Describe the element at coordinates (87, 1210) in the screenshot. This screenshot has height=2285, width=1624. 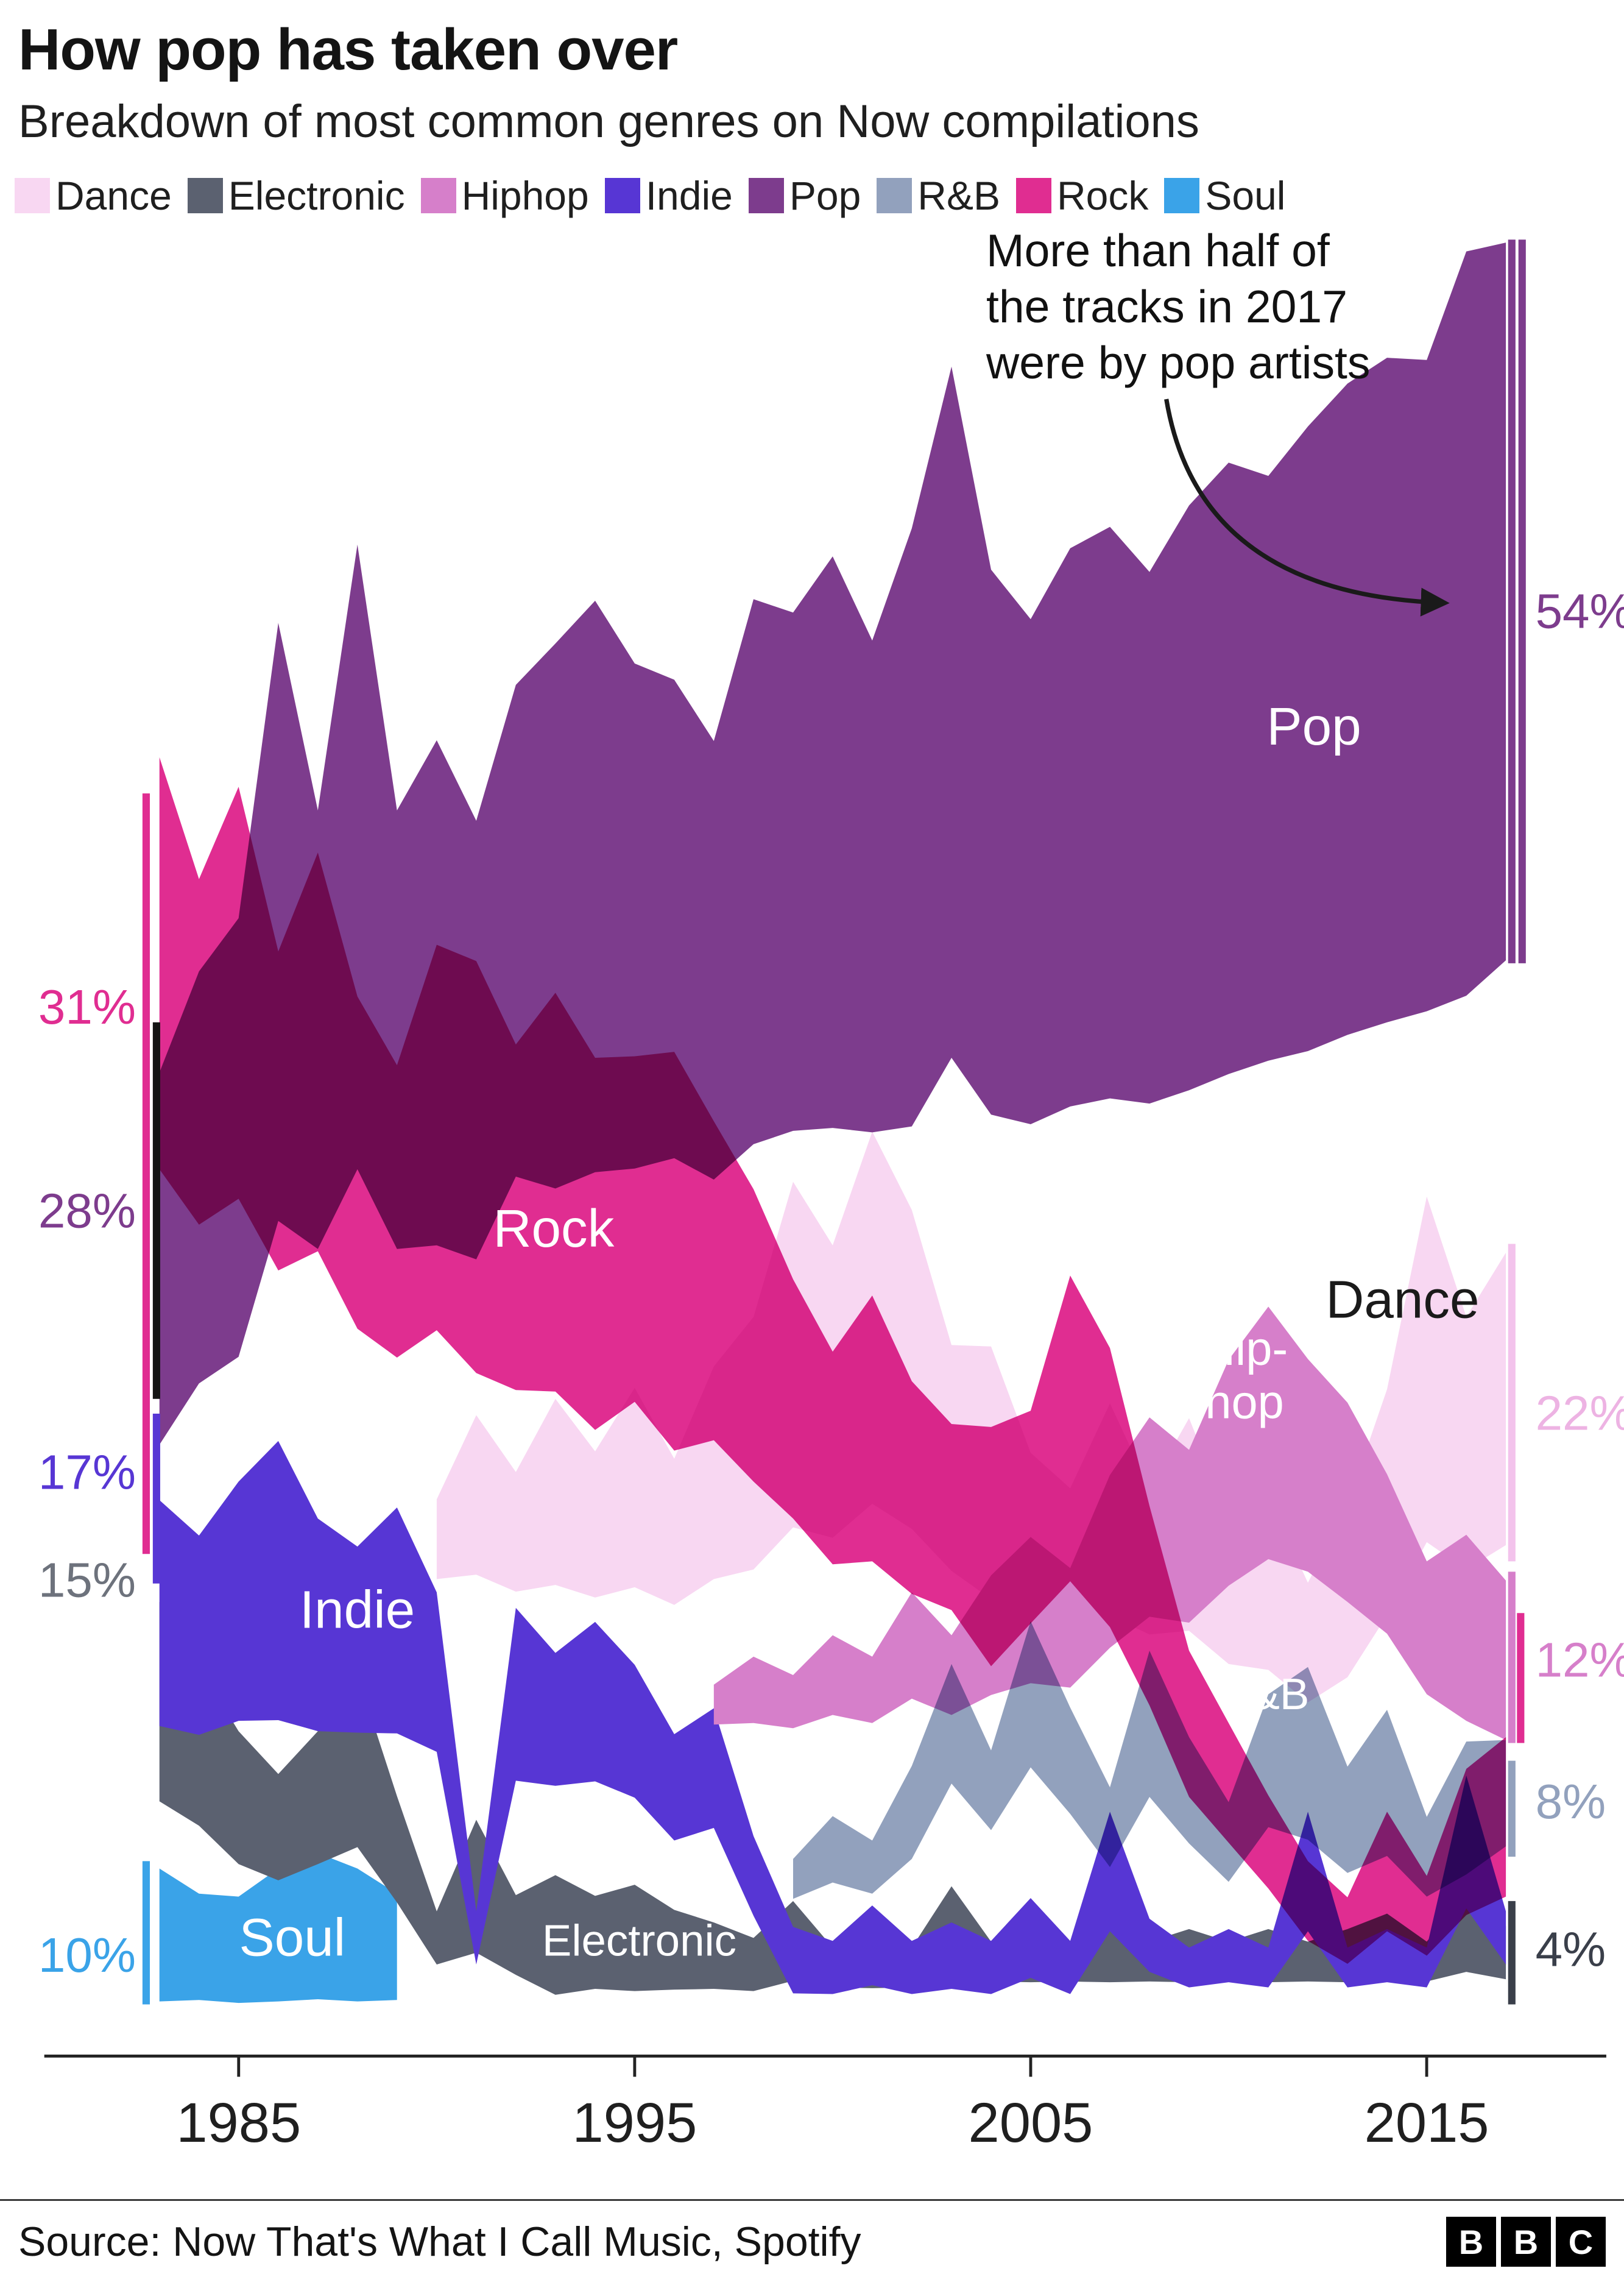
I see `value-label-28pct: 28%` at that location.